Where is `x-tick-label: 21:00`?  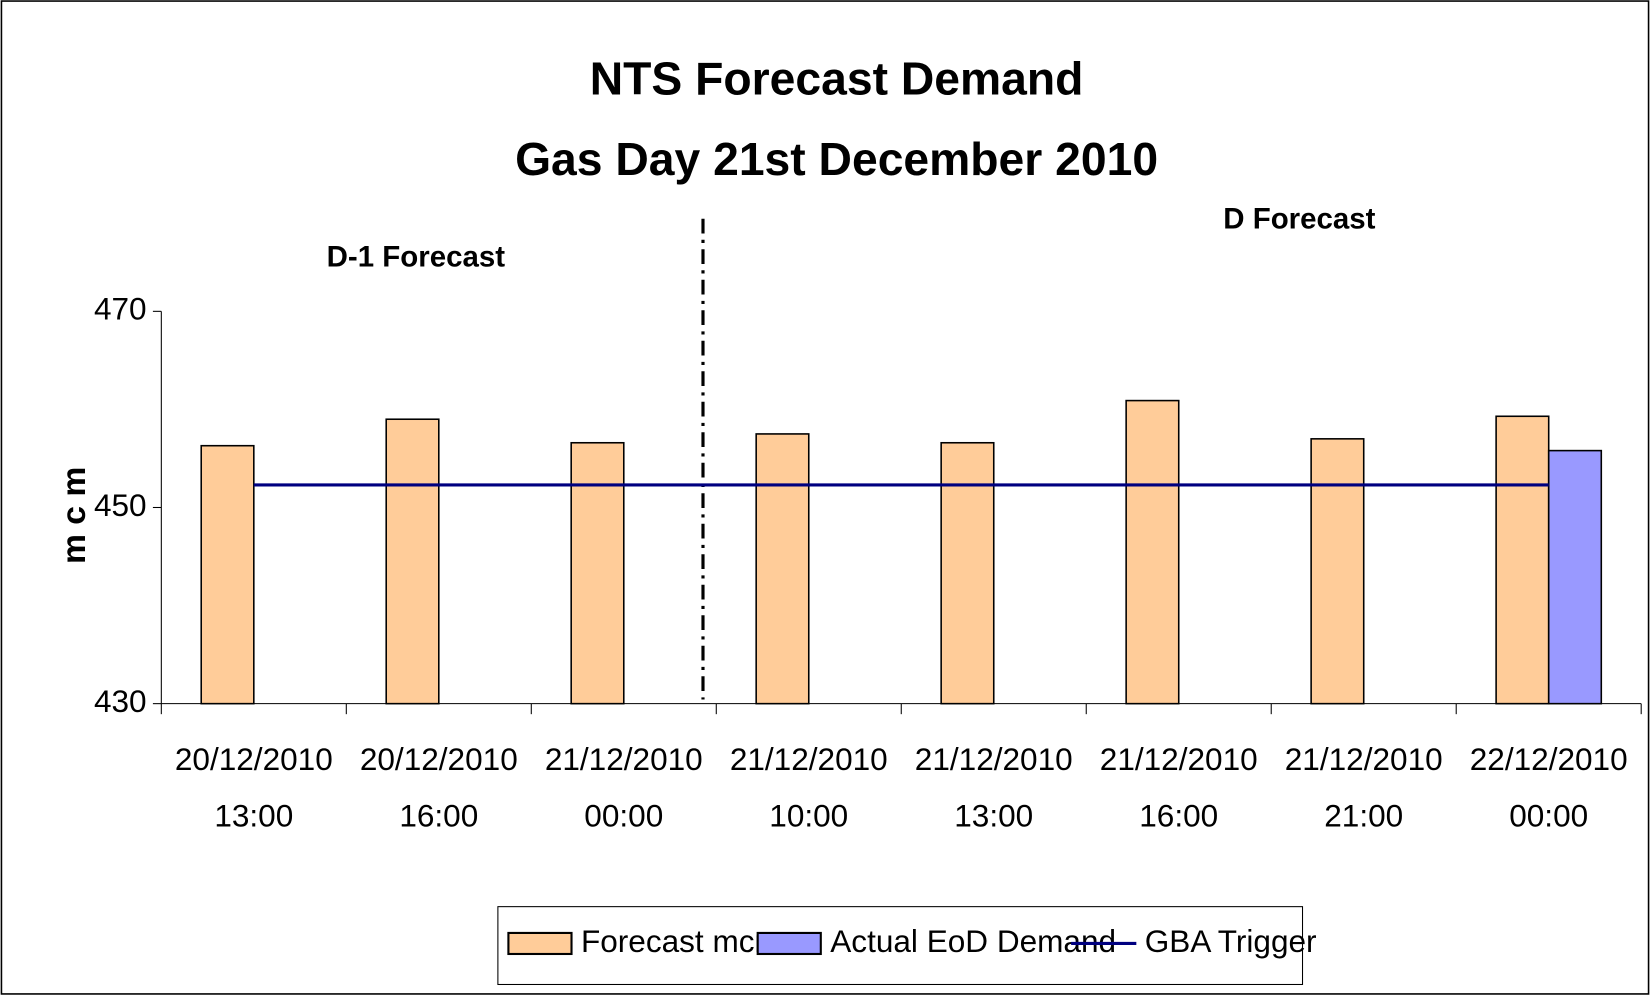 x-tick-label: 21:00 is located at coordinates (1363, 816).